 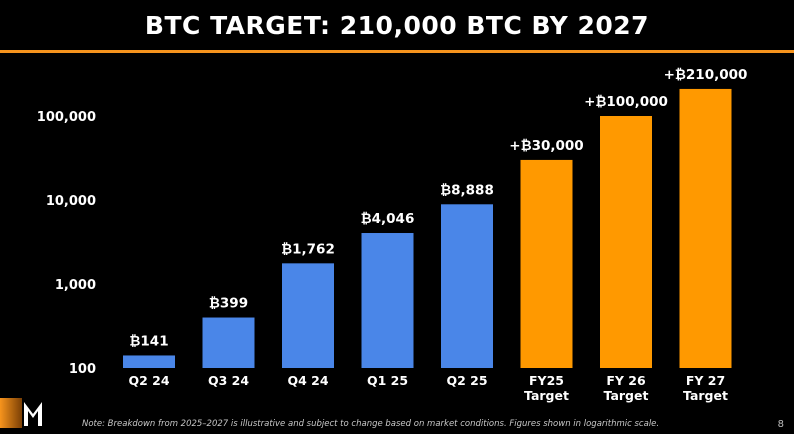 What do you see at coordinates (228, 380) in the screenshot?
I see `x-tick-label: Q3 24` at bounding box center [228, 380].